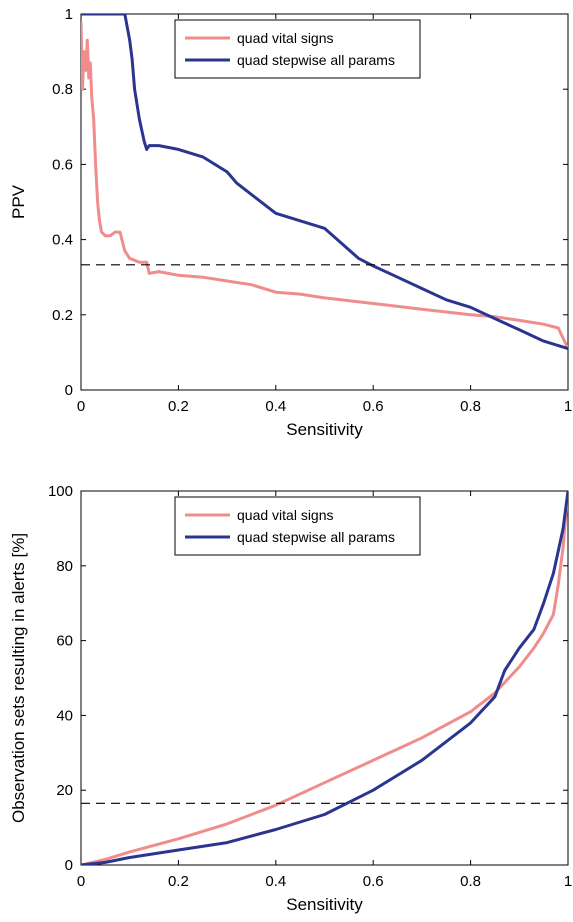 The height and width of the screenshot is (922, 573). I want to click on y-tick-label: 100, so click(60, 491).